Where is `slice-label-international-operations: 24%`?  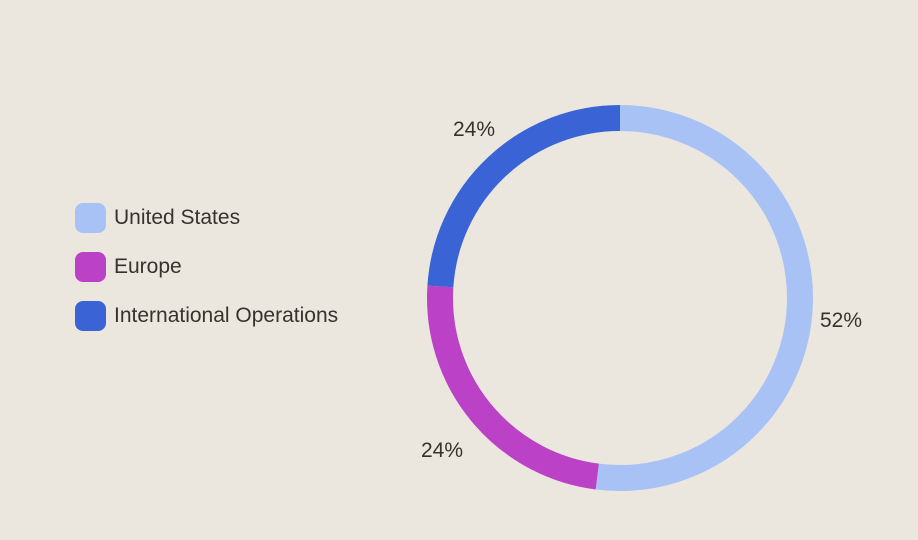
slice-label-international-operations: 24% is located at coordinates (474, 129).